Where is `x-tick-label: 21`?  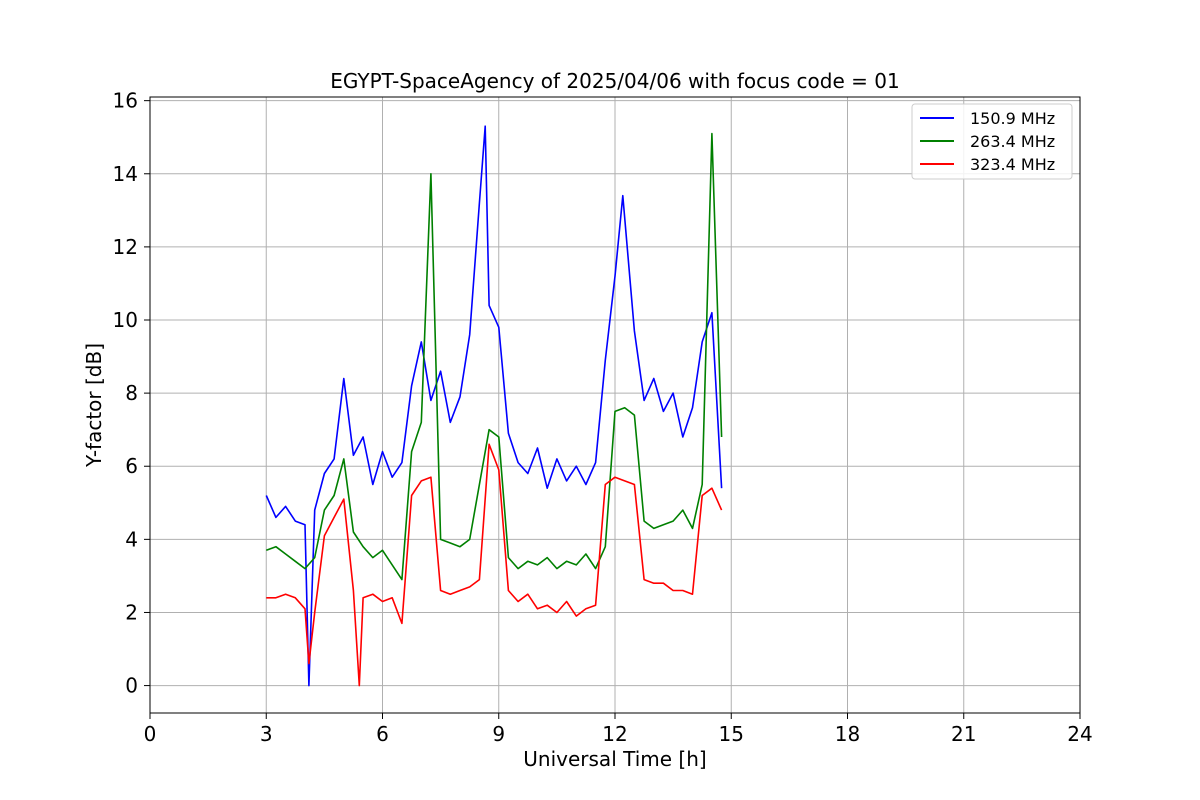
x-tick-label: 21 is located at coordinates (963, 734).